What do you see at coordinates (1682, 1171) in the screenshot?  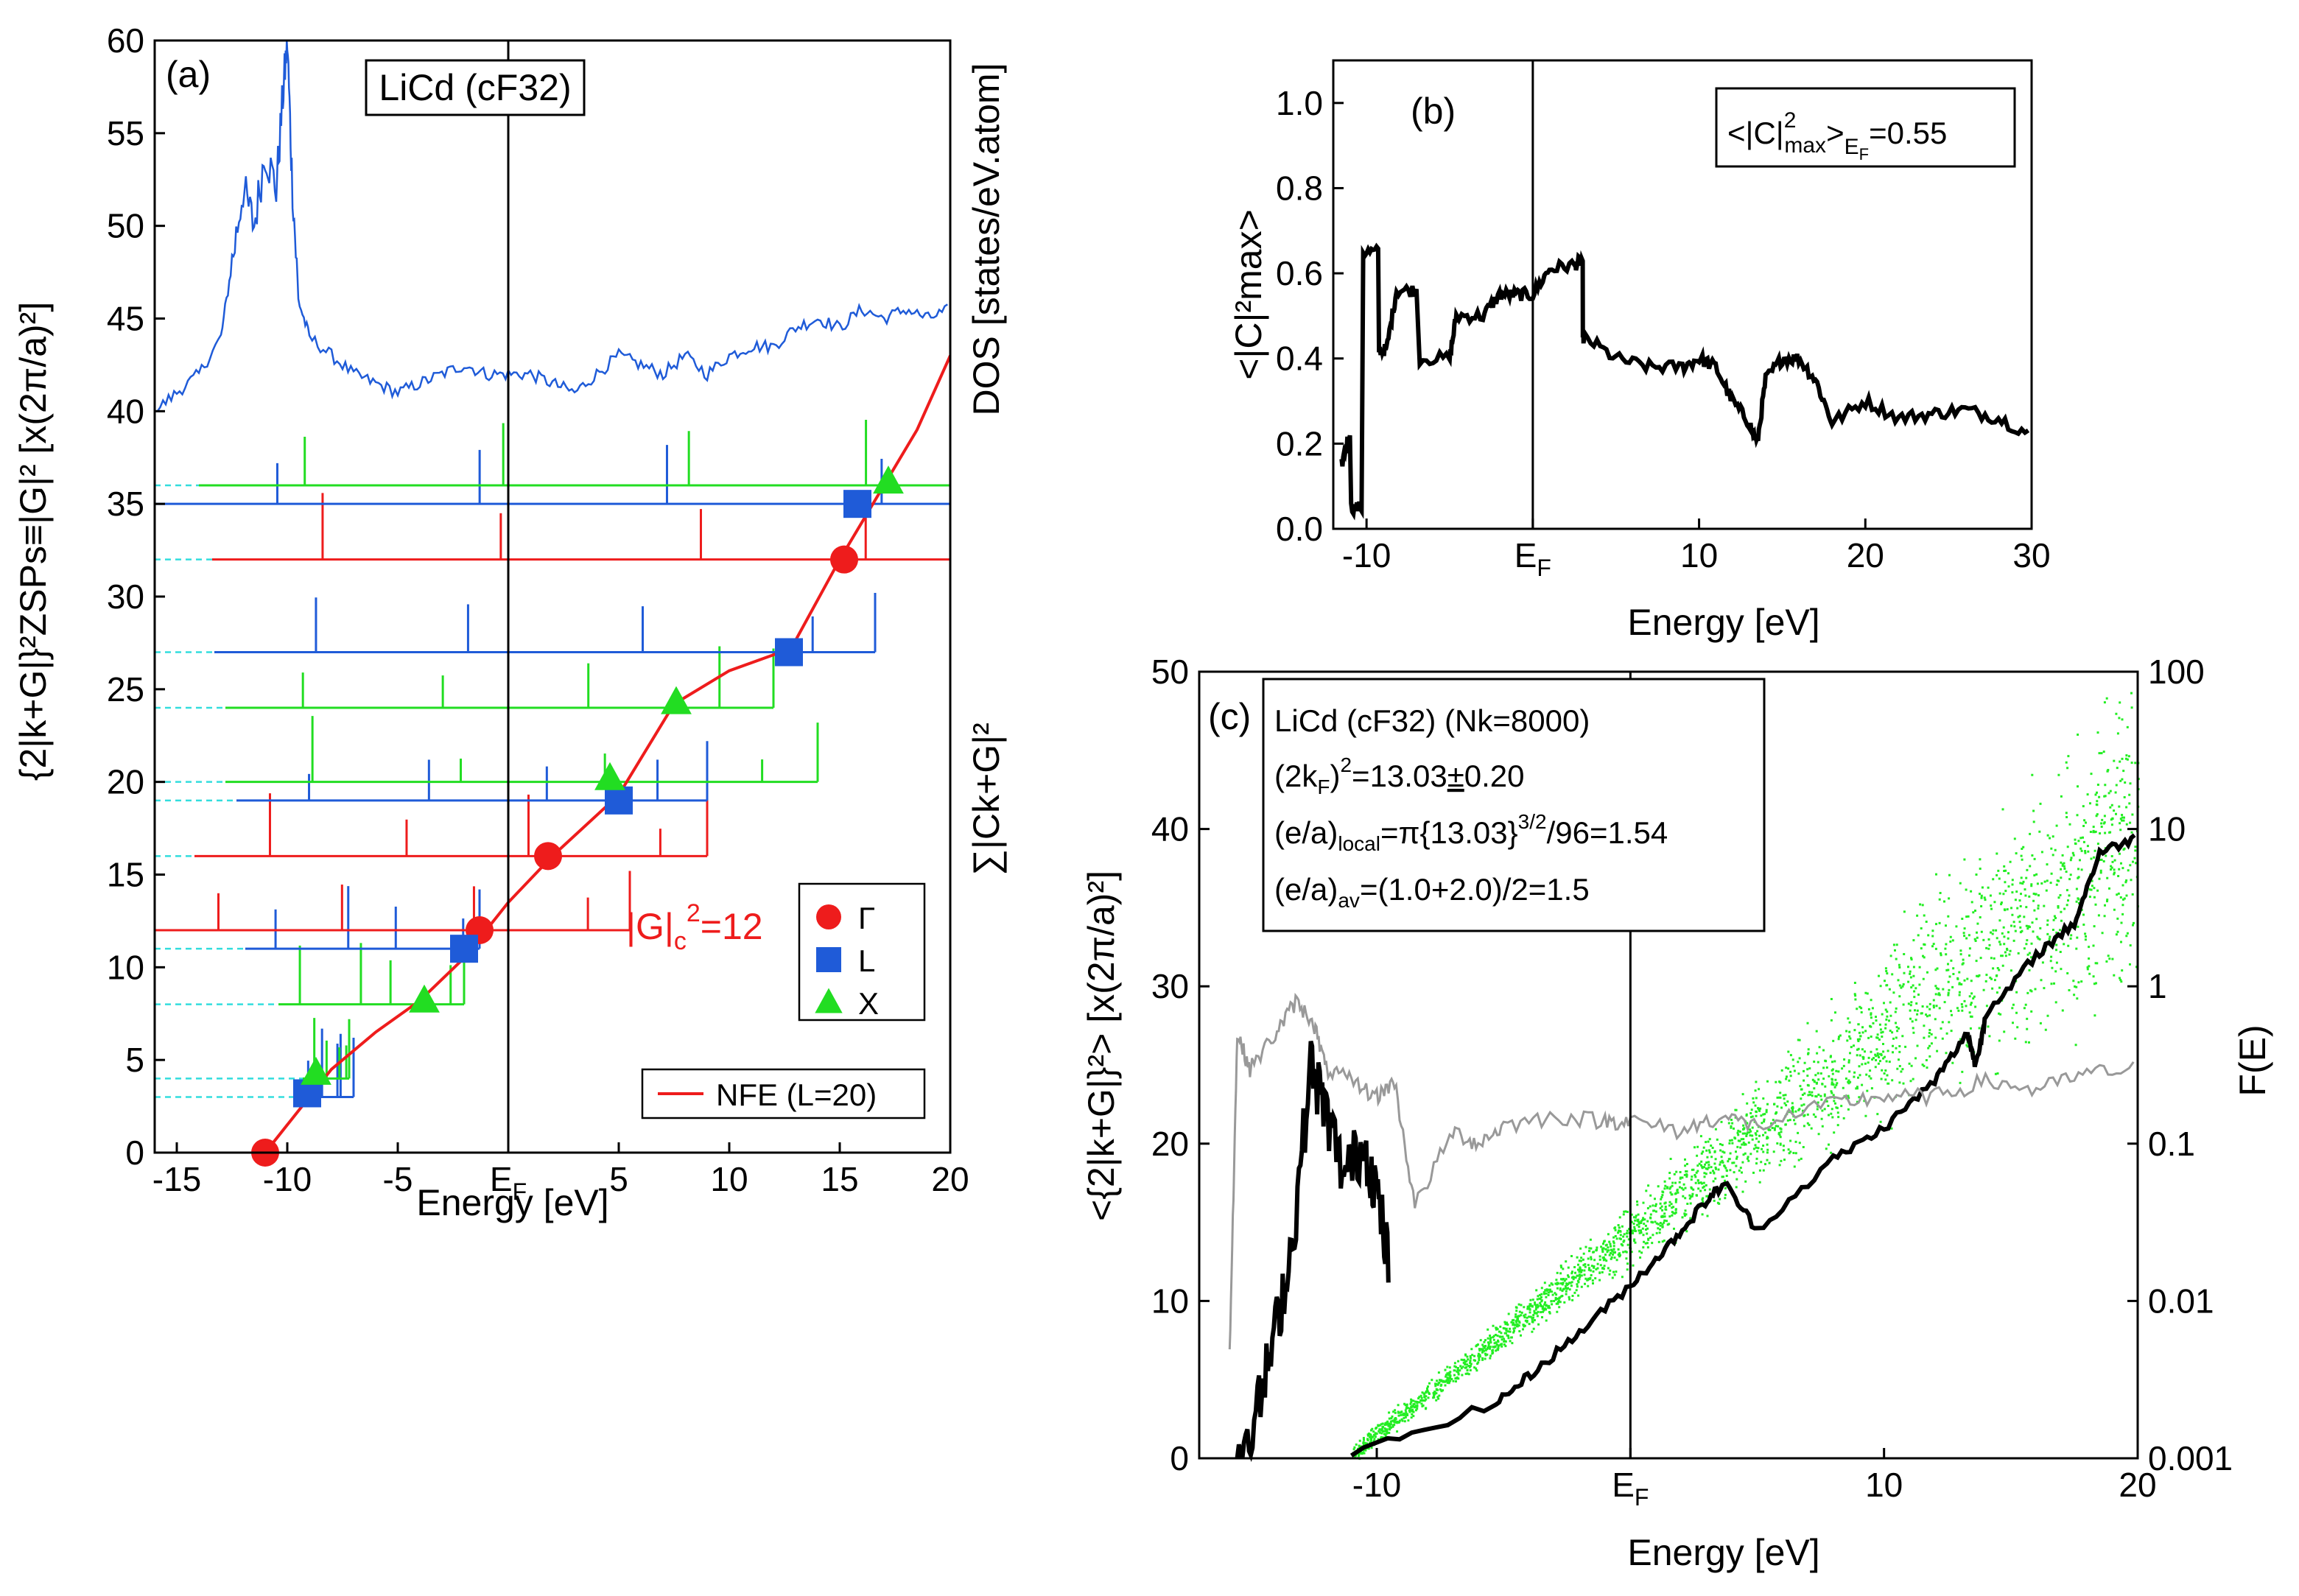 I see `c-fe-curve` at bounding box center [1682, 1171].